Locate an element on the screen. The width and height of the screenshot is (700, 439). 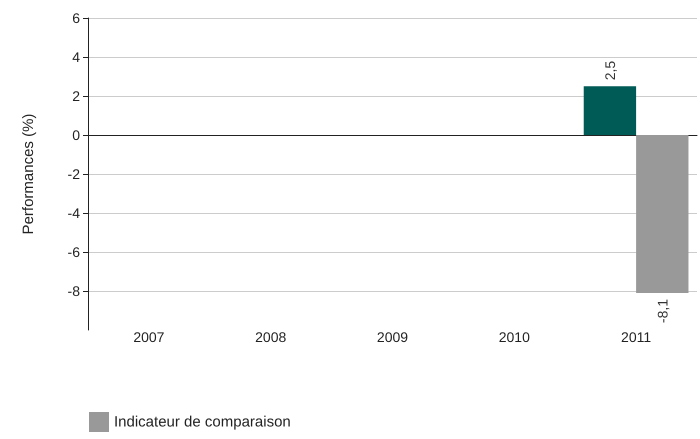
y-tick-label: 6 is located at coordinates (76, 18).